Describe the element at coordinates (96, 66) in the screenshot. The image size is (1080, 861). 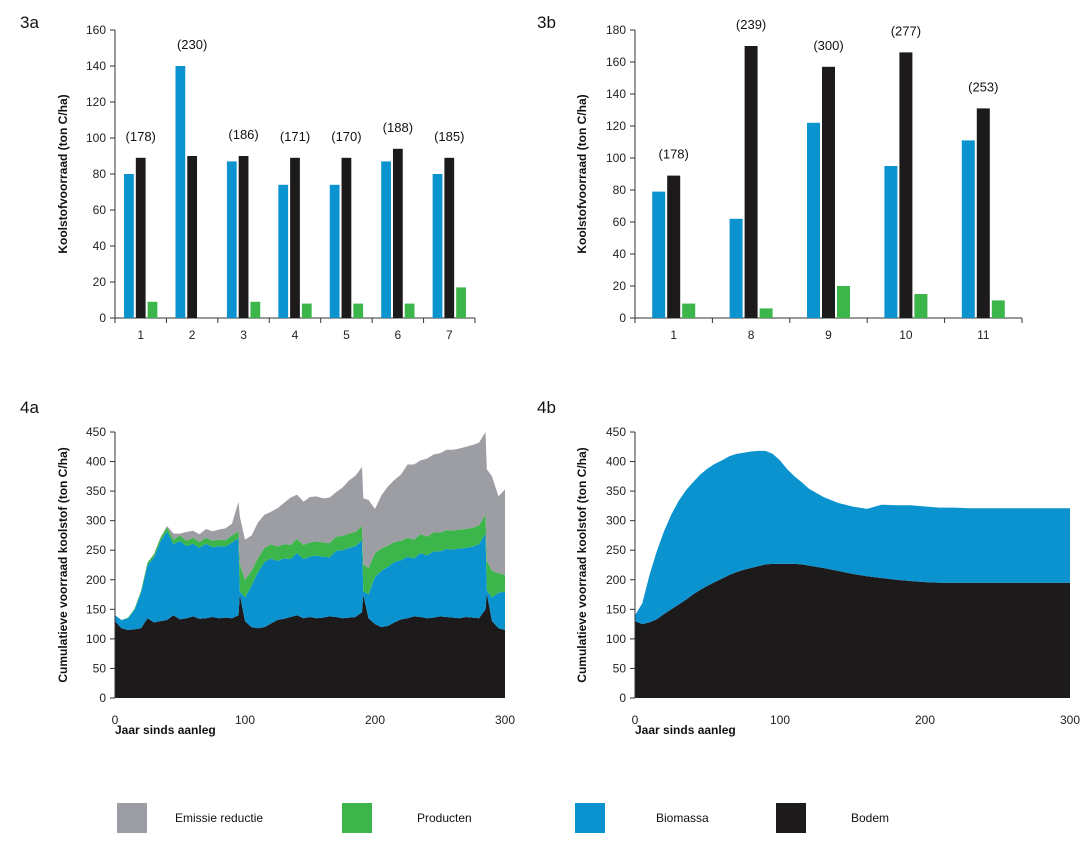
I see `y-tick-label: 140` at that location.